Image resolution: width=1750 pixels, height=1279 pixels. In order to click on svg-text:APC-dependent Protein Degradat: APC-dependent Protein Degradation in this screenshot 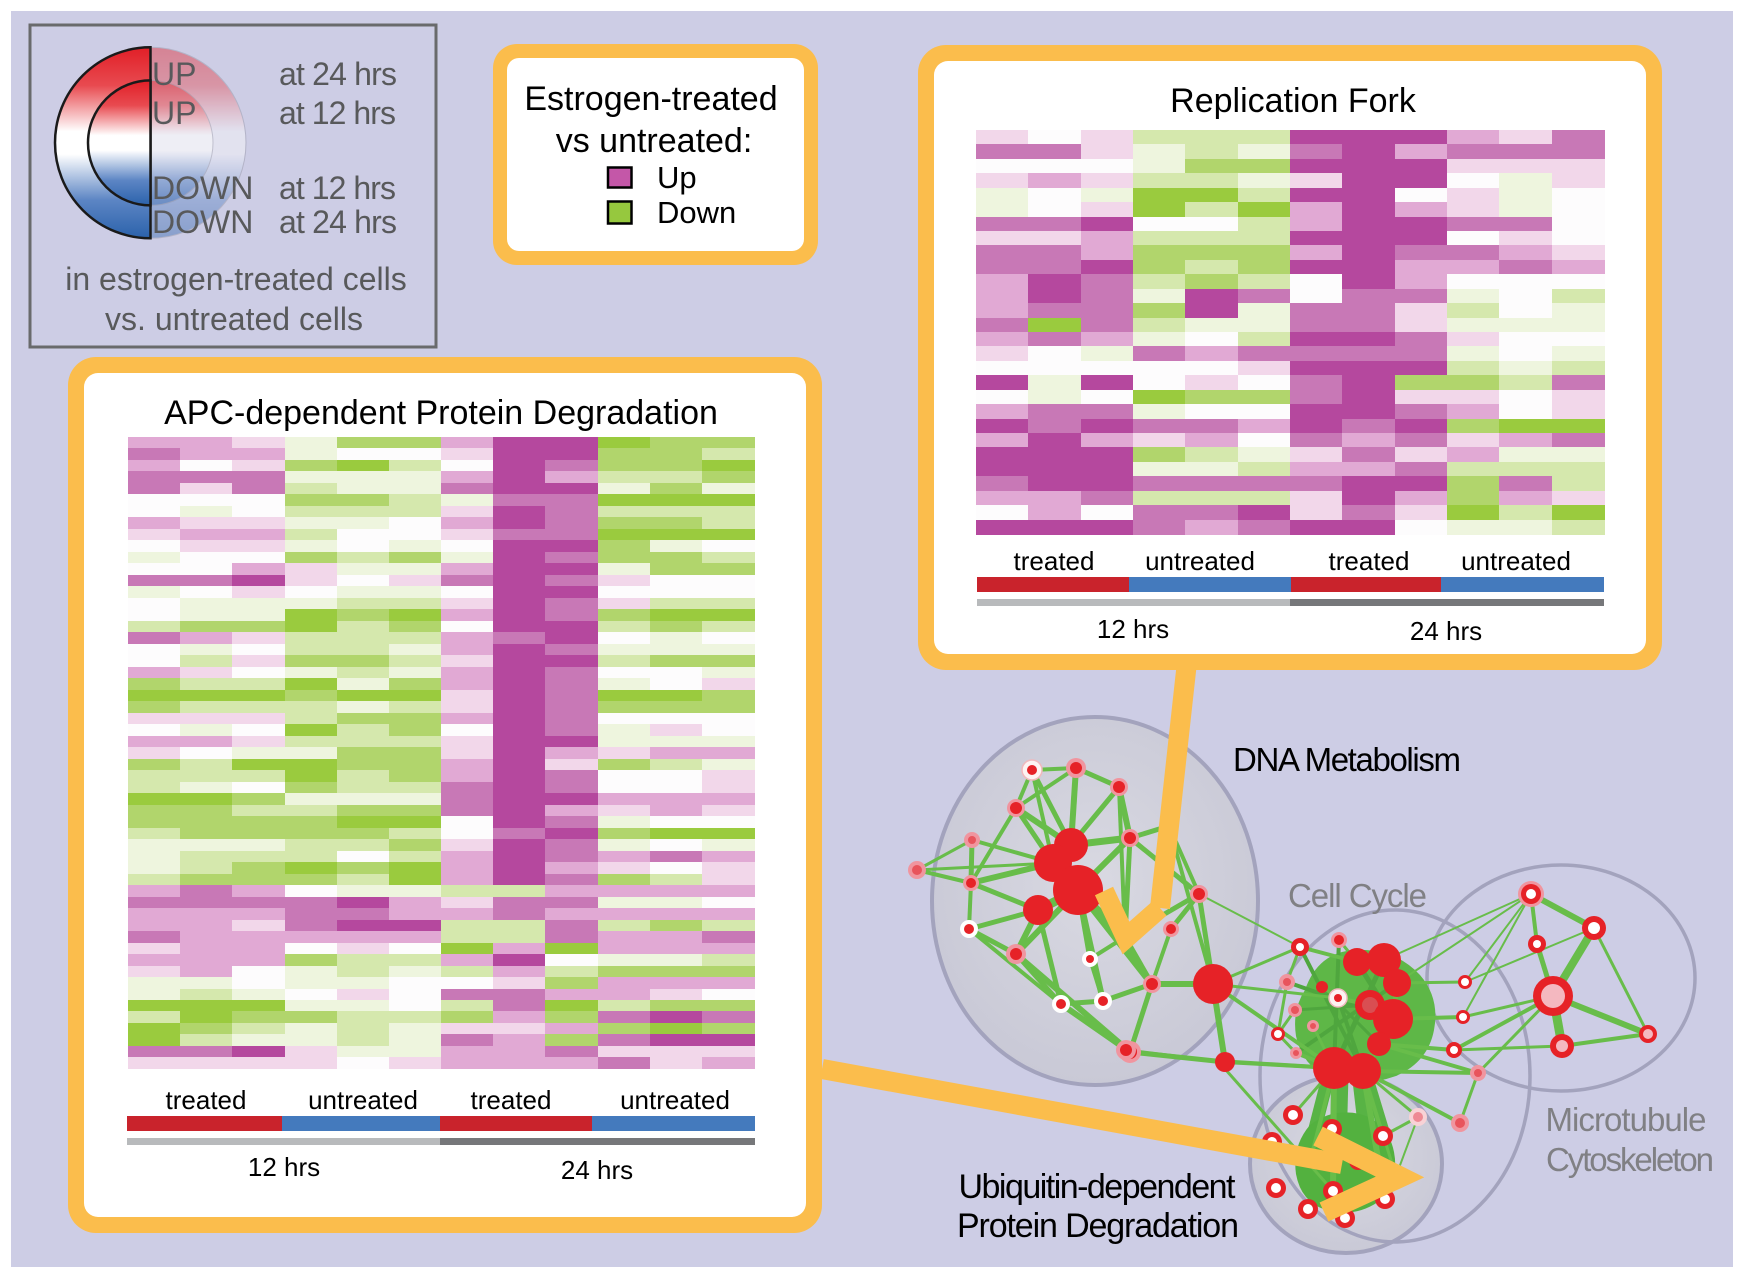, I will do `click(441, 413)`.